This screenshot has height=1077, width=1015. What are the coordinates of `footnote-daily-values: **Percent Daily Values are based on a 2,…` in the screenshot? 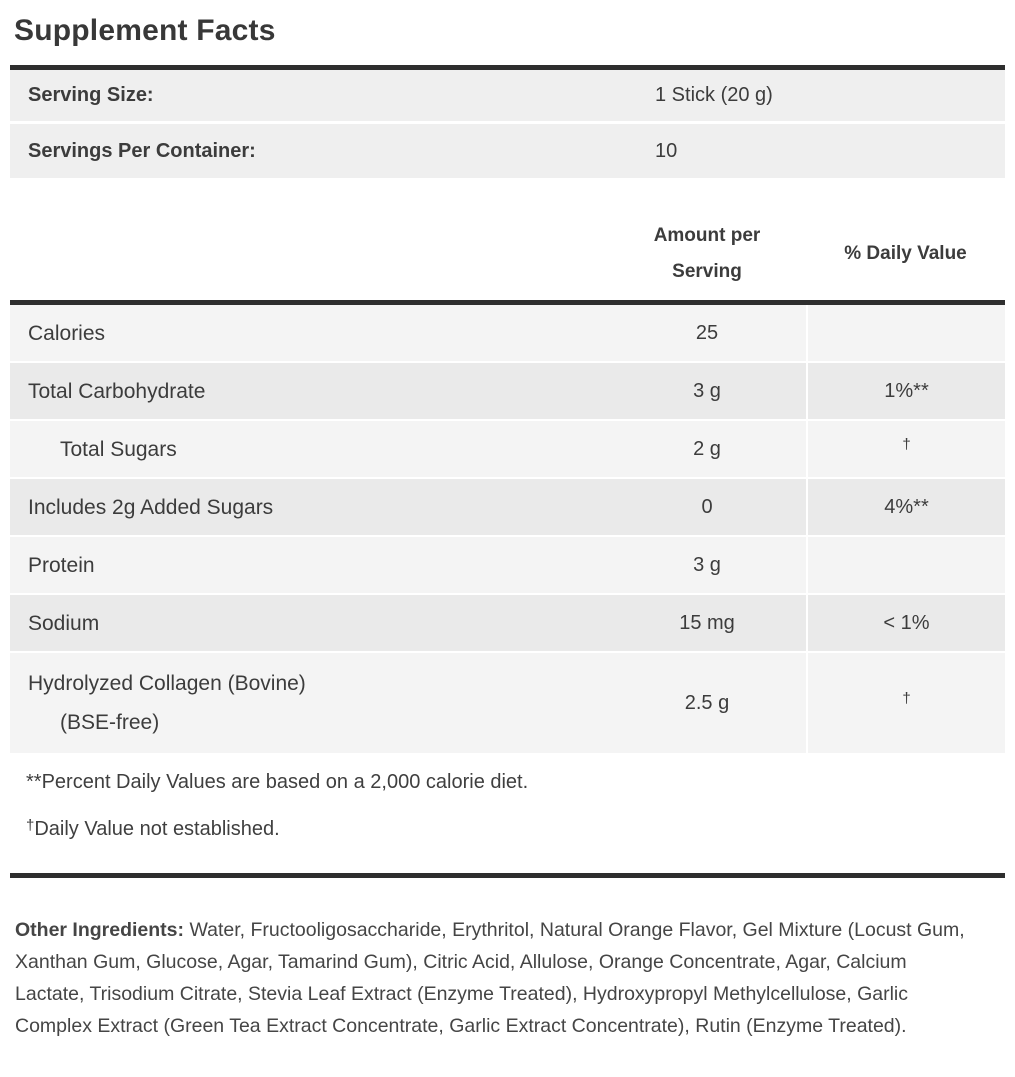 It's located at (277, 782).